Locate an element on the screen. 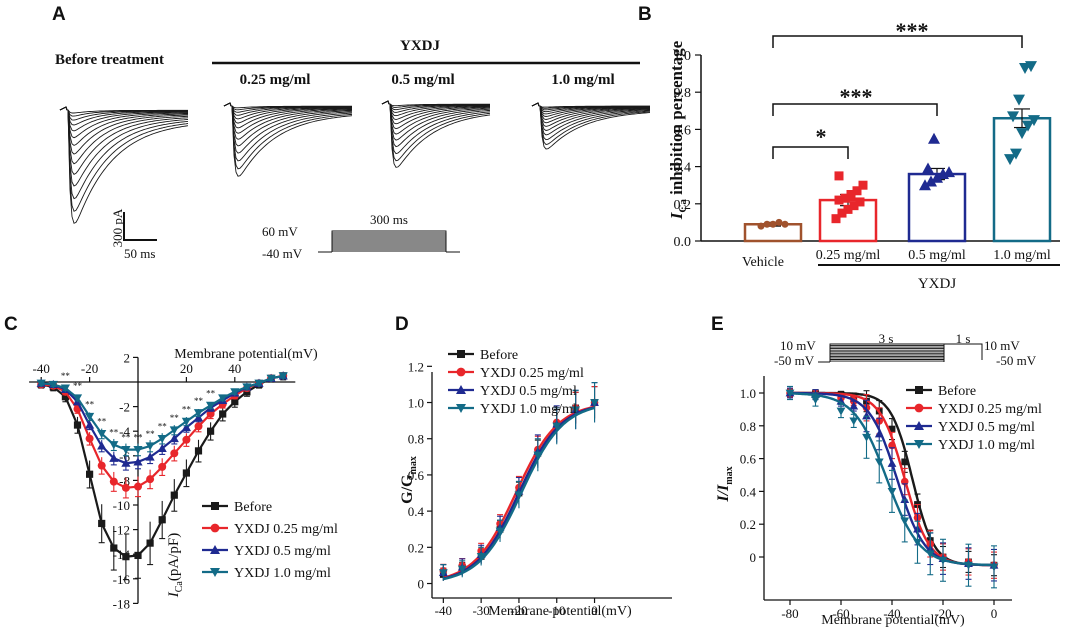  e-protocol-step is located at coordinates (887, 361).